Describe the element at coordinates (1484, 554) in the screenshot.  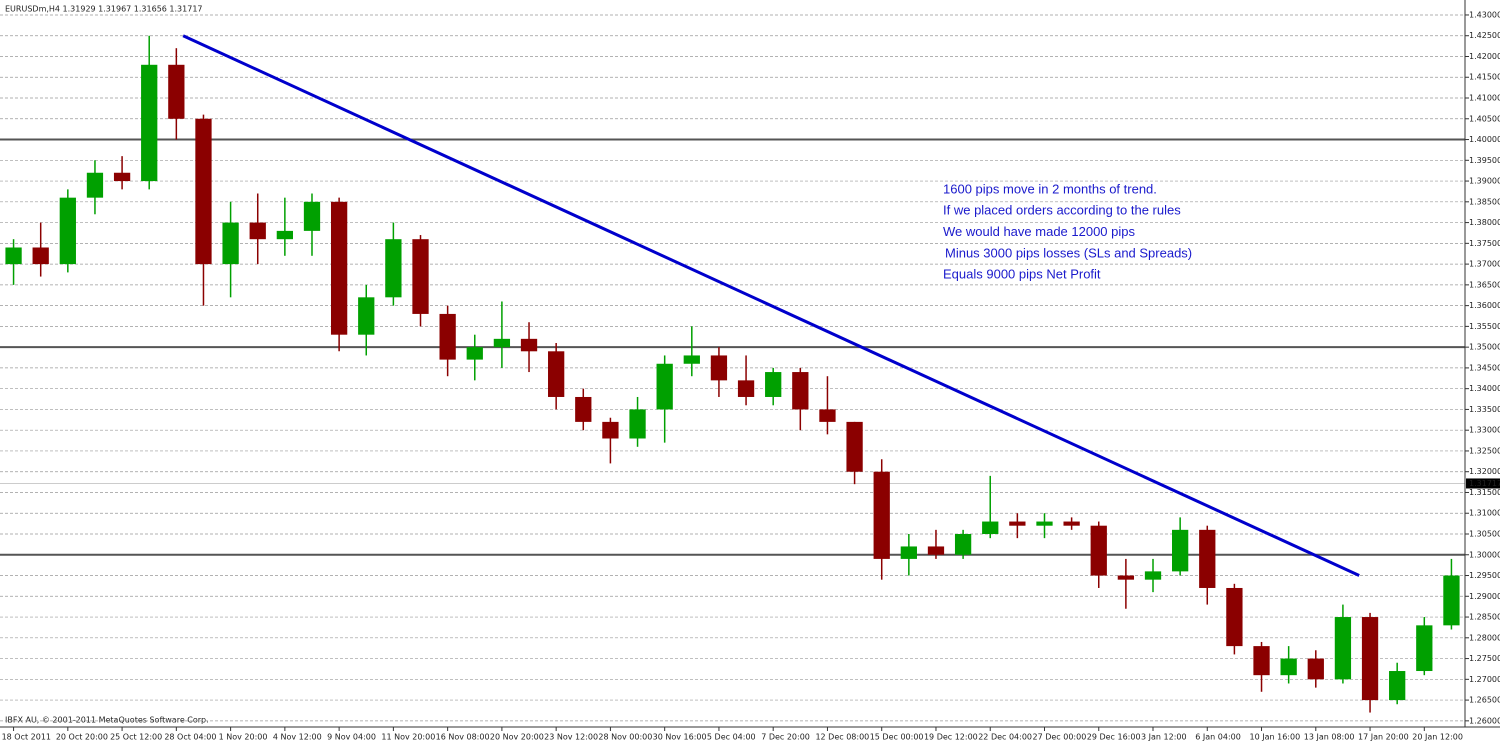
I see `y-tick-label: 1.30000` at that location.